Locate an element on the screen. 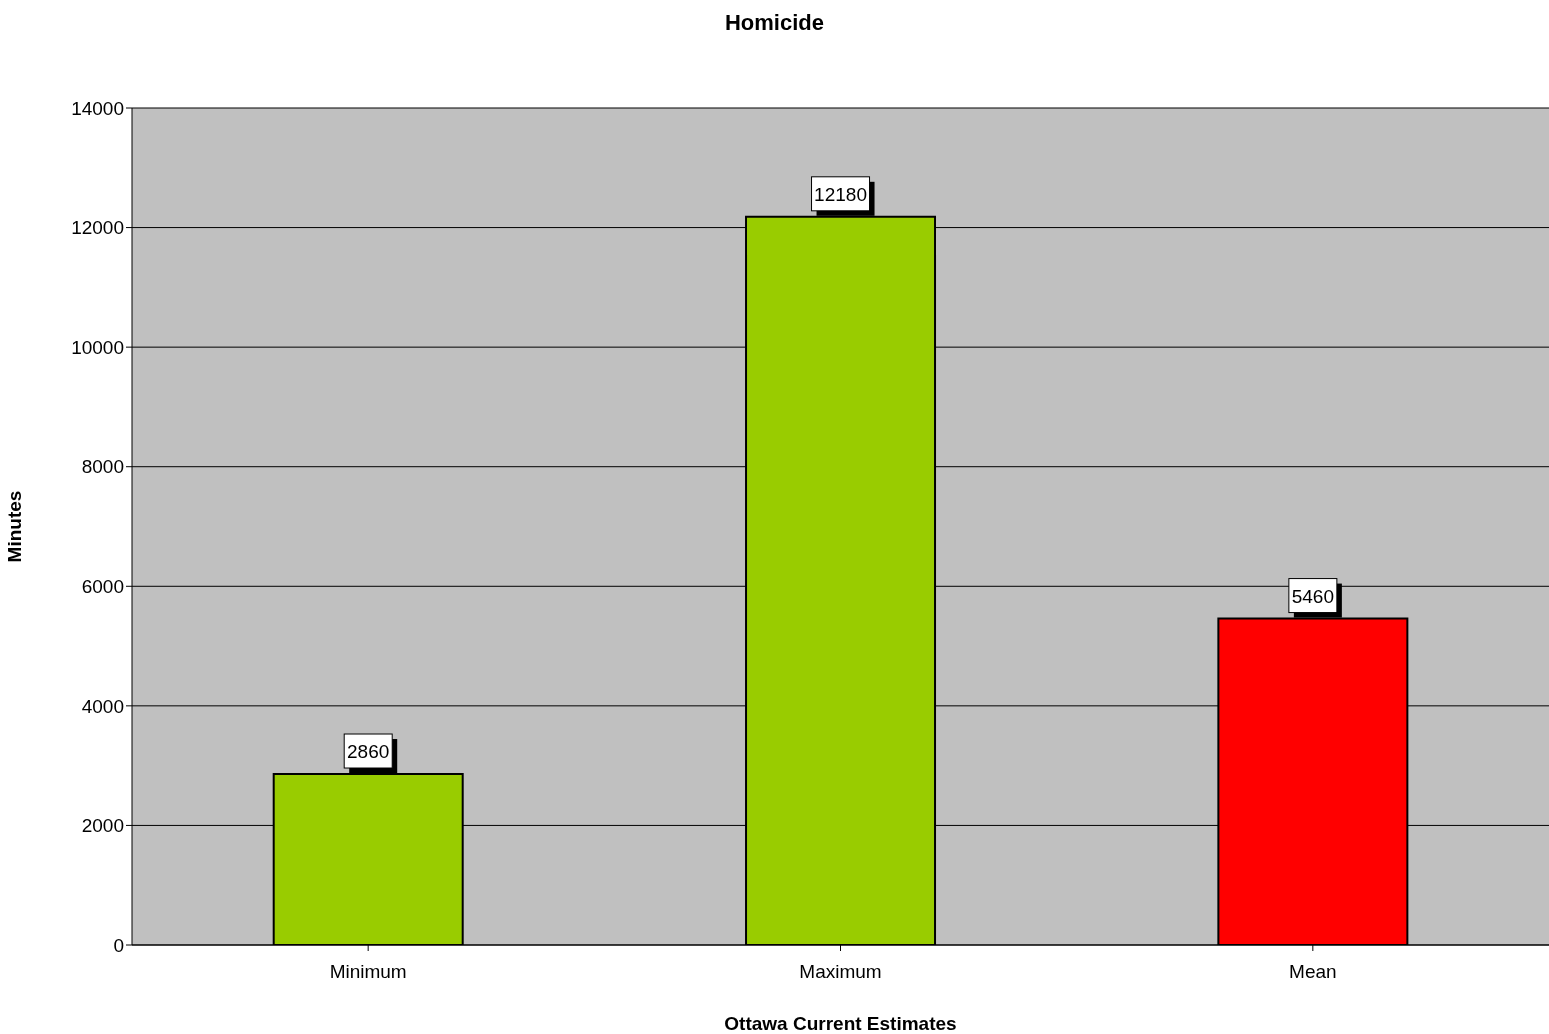 The width and height of the screenshot is (1549, 1034). y-tick-label: 4000 is located at coordinates (102, 706).